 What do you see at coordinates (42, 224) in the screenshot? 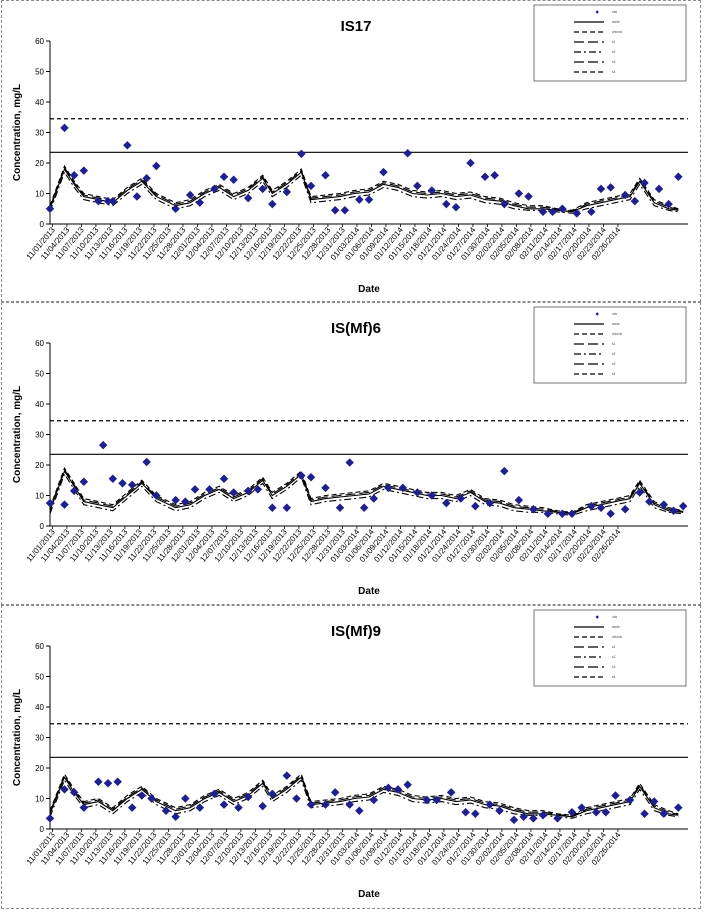
I see `y-tick-label: 0` at bounding box center [42, 224].